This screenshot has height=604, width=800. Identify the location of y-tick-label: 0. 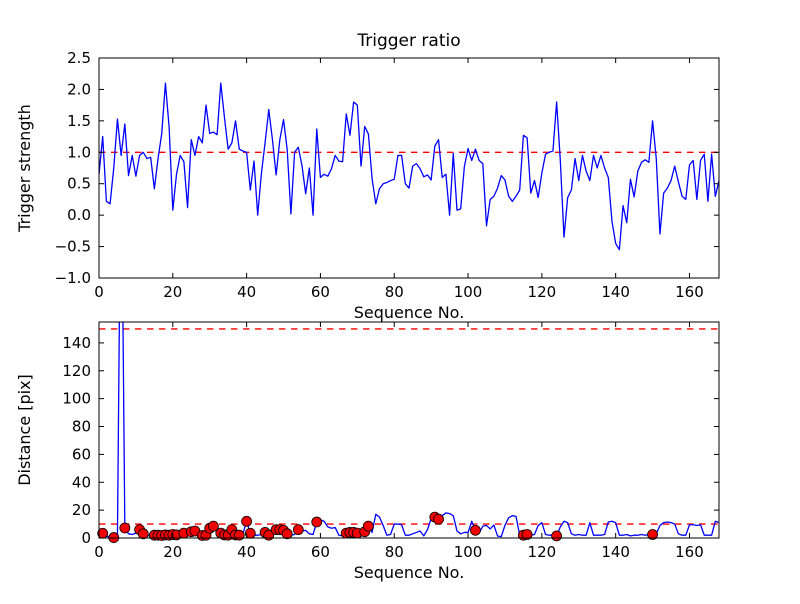
(86, 538).